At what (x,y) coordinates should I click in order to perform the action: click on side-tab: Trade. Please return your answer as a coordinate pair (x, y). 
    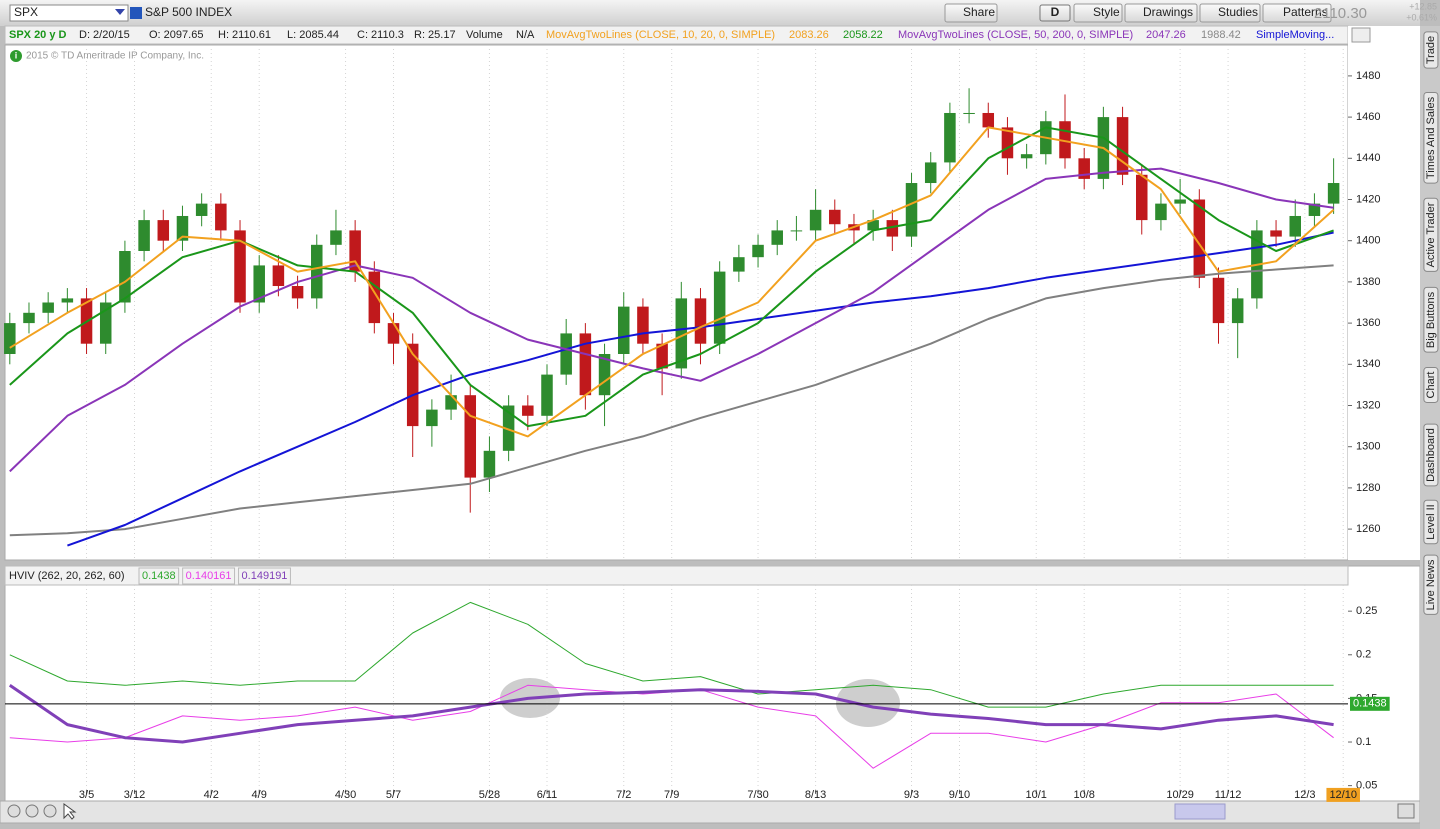
    Looking at the image, I should click on (1431, 50).